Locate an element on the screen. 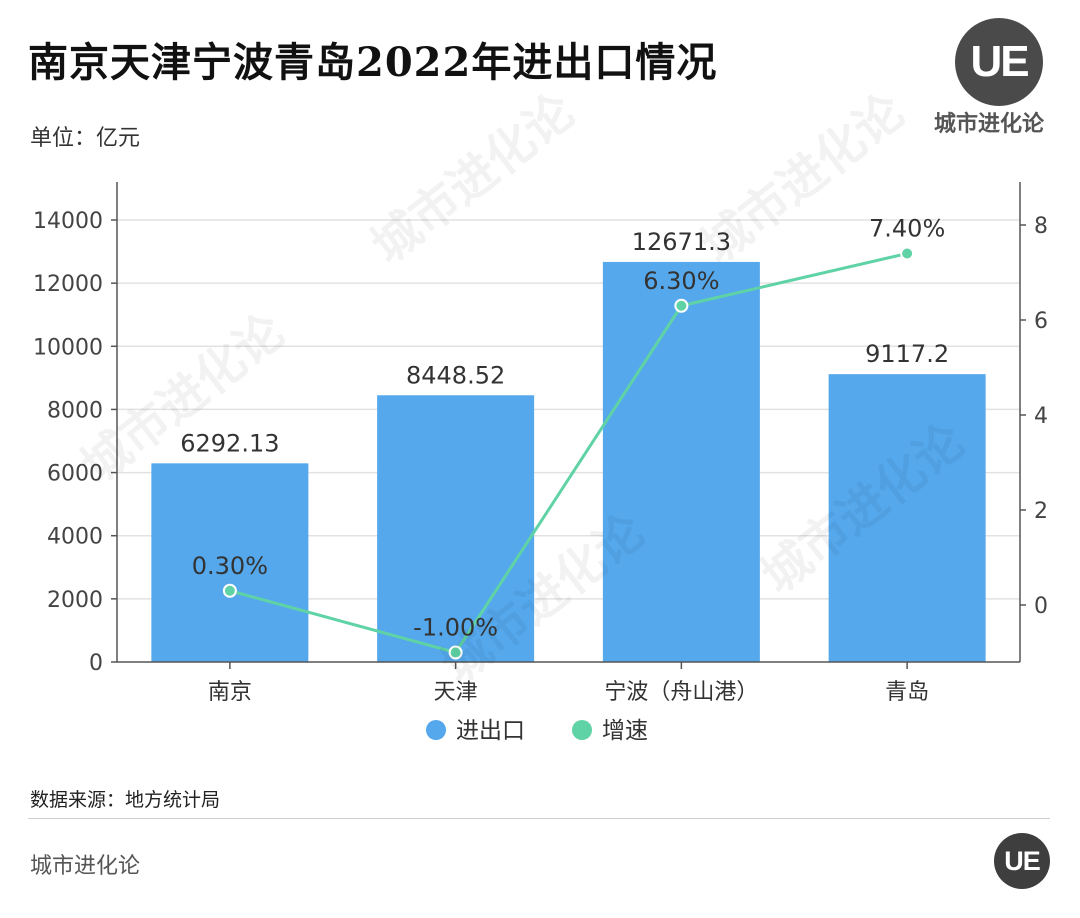  y-left-tick-label: 6000 is located at coordinates (75, 474).